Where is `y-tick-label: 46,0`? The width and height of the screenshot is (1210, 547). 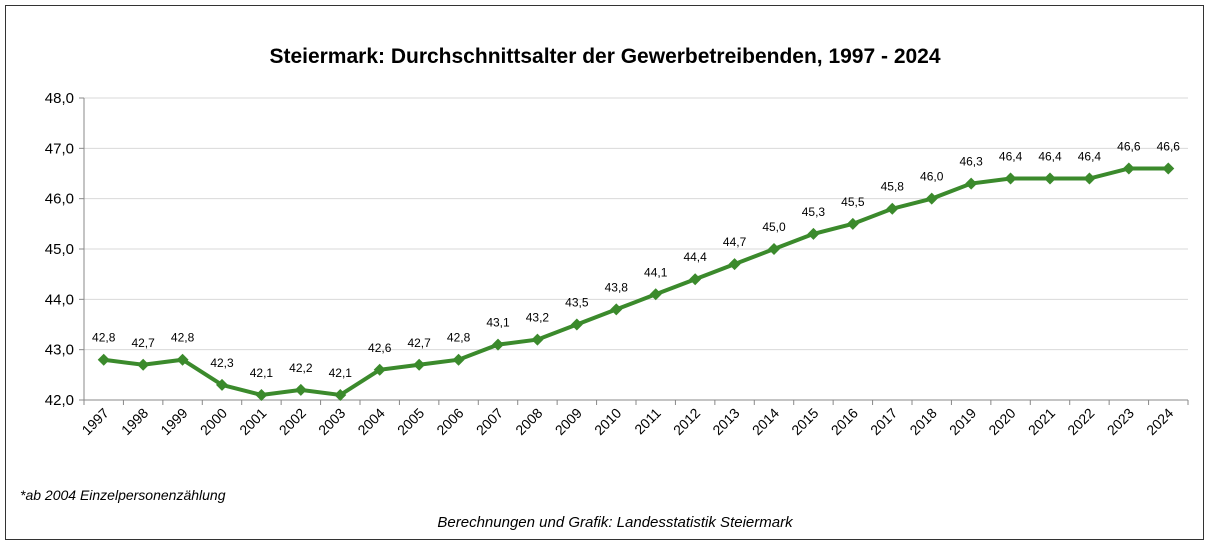 y-tick-label: 46,0 is located at coordinates (59, 199).